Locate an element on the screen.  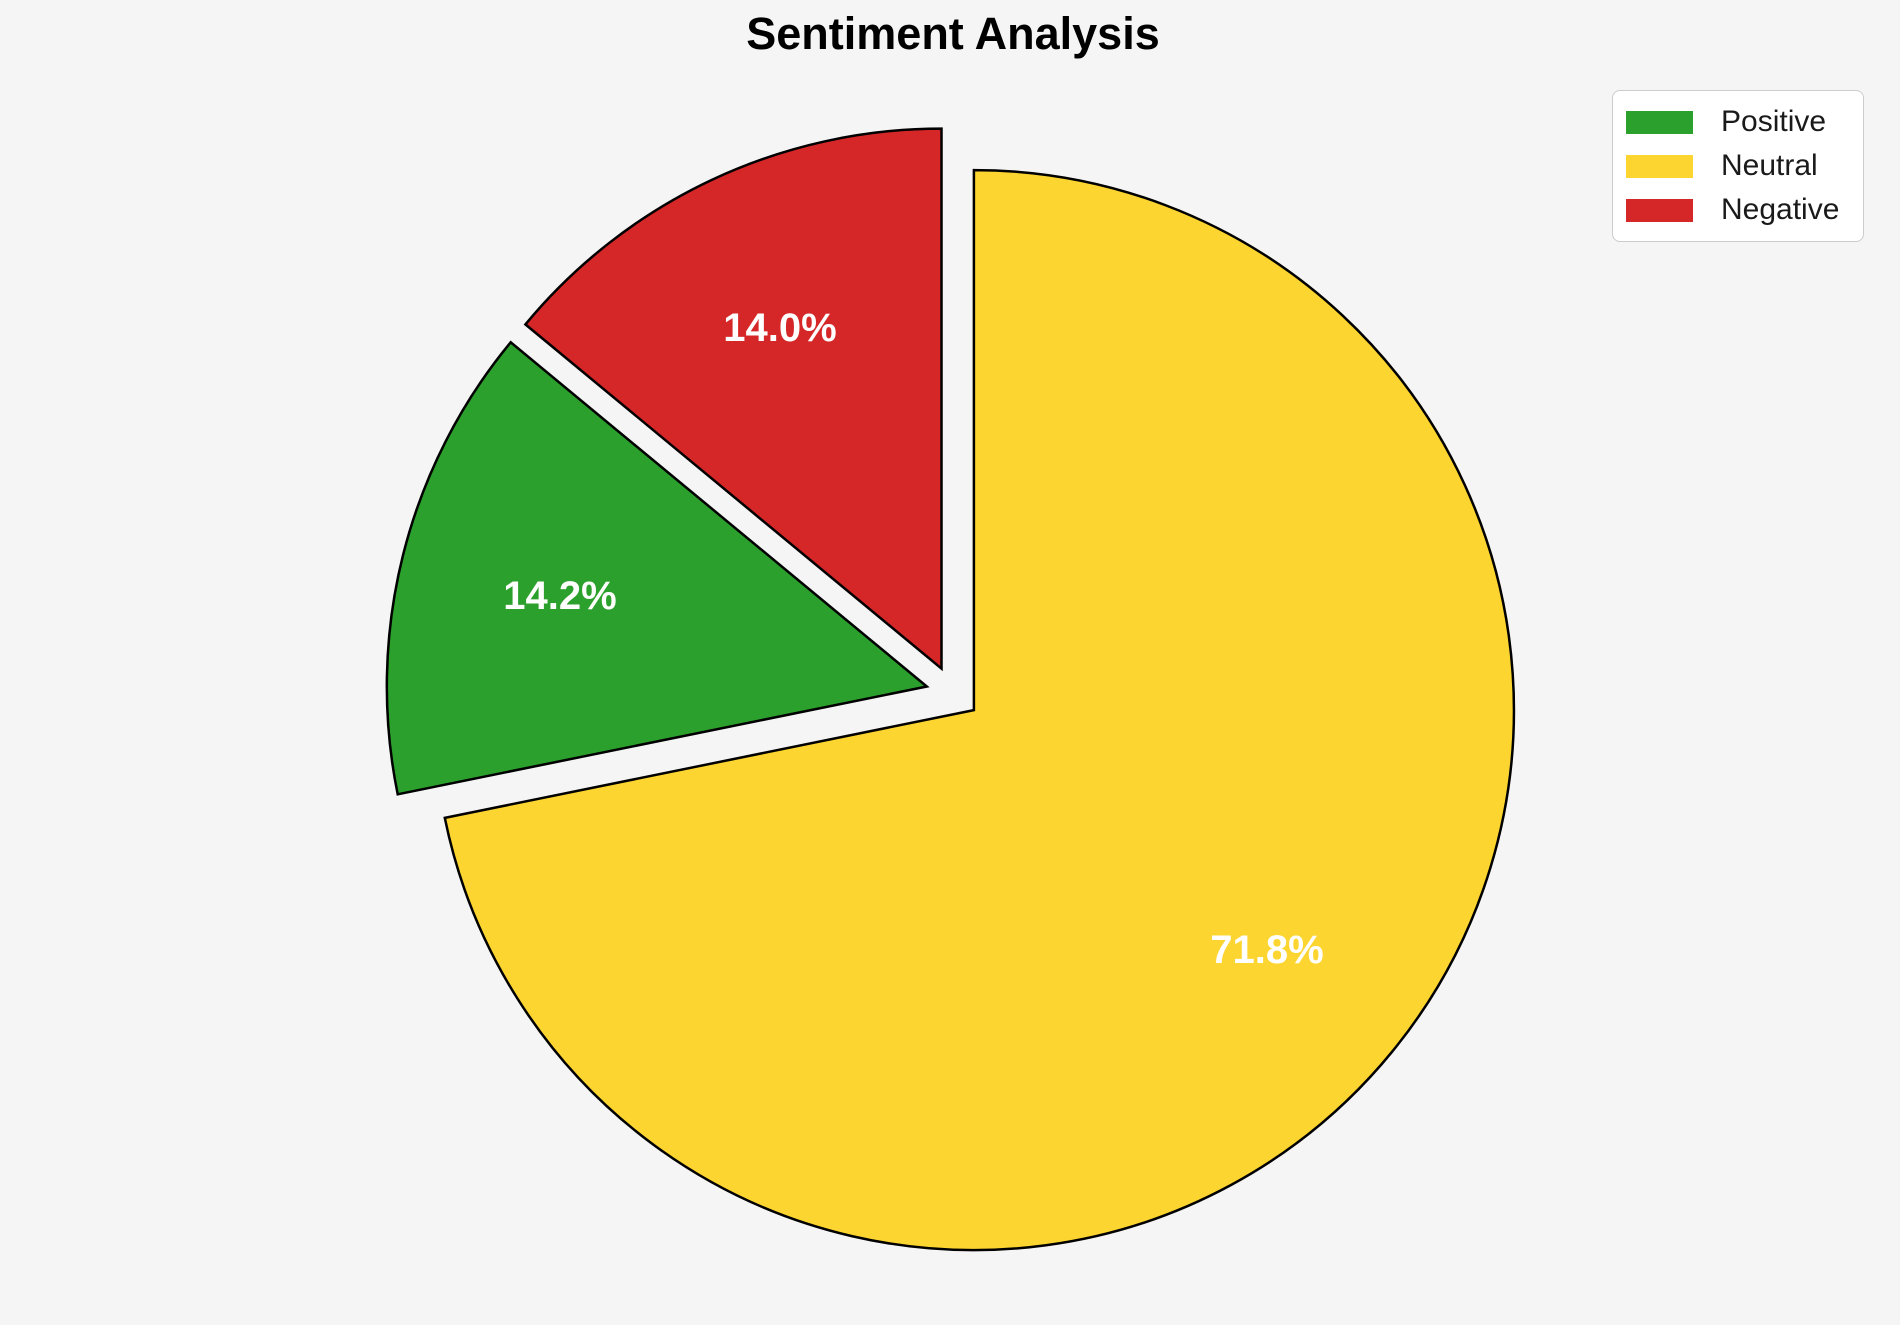
pct-label-neutral: 71.8% is located at coordinates (1266, 950).